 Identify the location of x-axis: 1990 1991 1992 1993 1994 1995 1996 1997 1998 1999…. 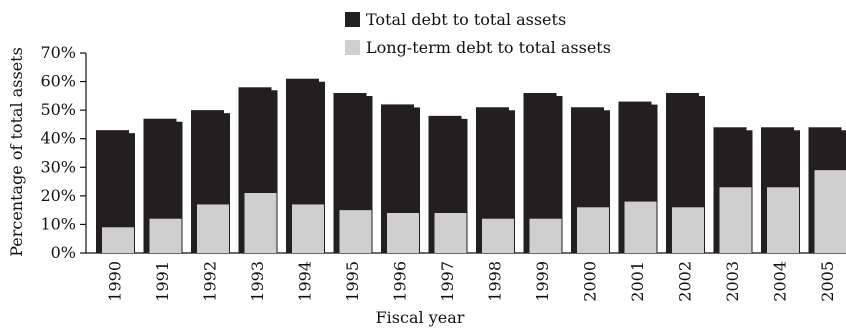
(472, 281).